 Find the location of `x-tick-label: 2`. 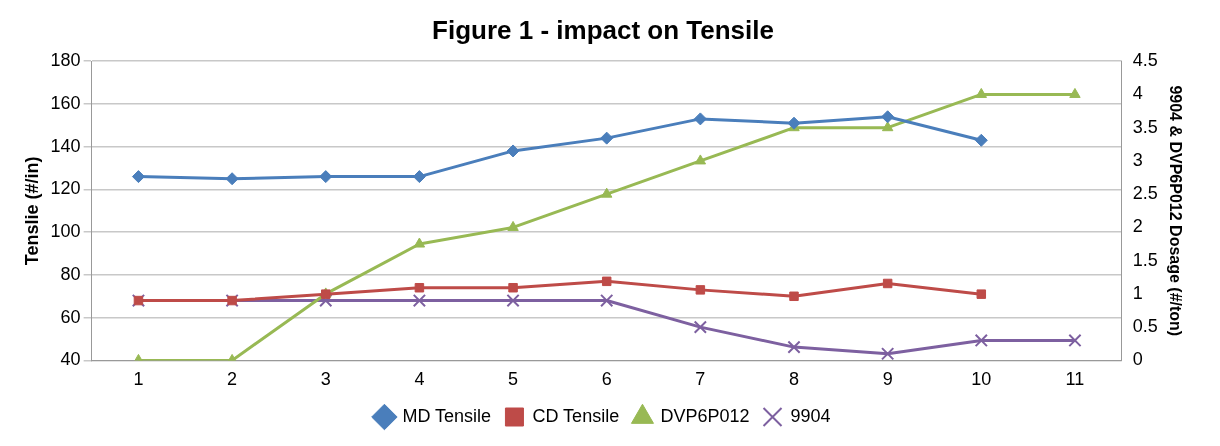

x-tick-label: 2 is located at coordinates (232, 379).